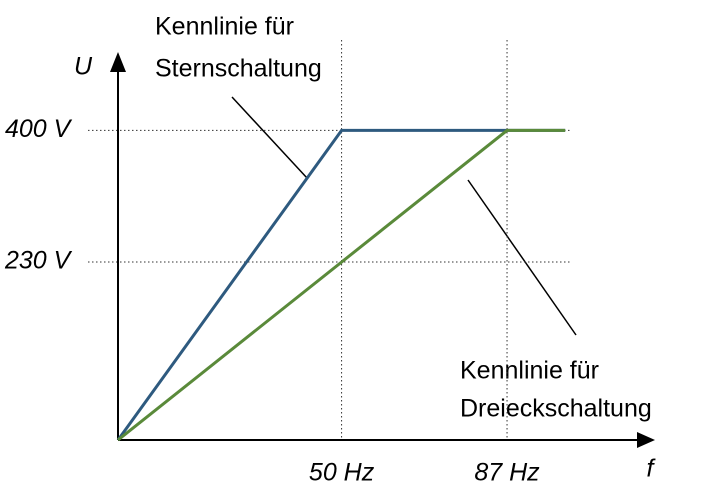  What do you see at coordinates (39, 129) in the screenshot?
I see `y-tick-label: 400 V` at bounding box center [39, 129].